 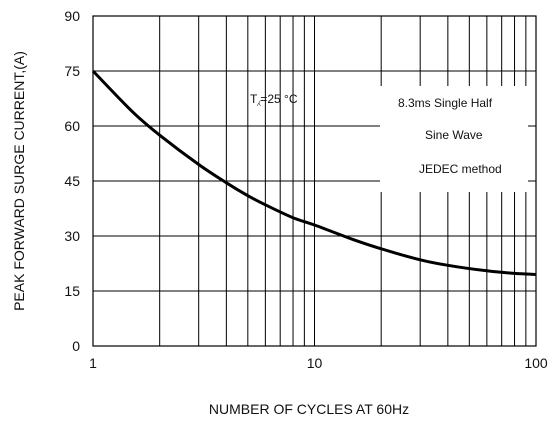 I want to click on y-tick-label: 90, so click(x=72, y=16).